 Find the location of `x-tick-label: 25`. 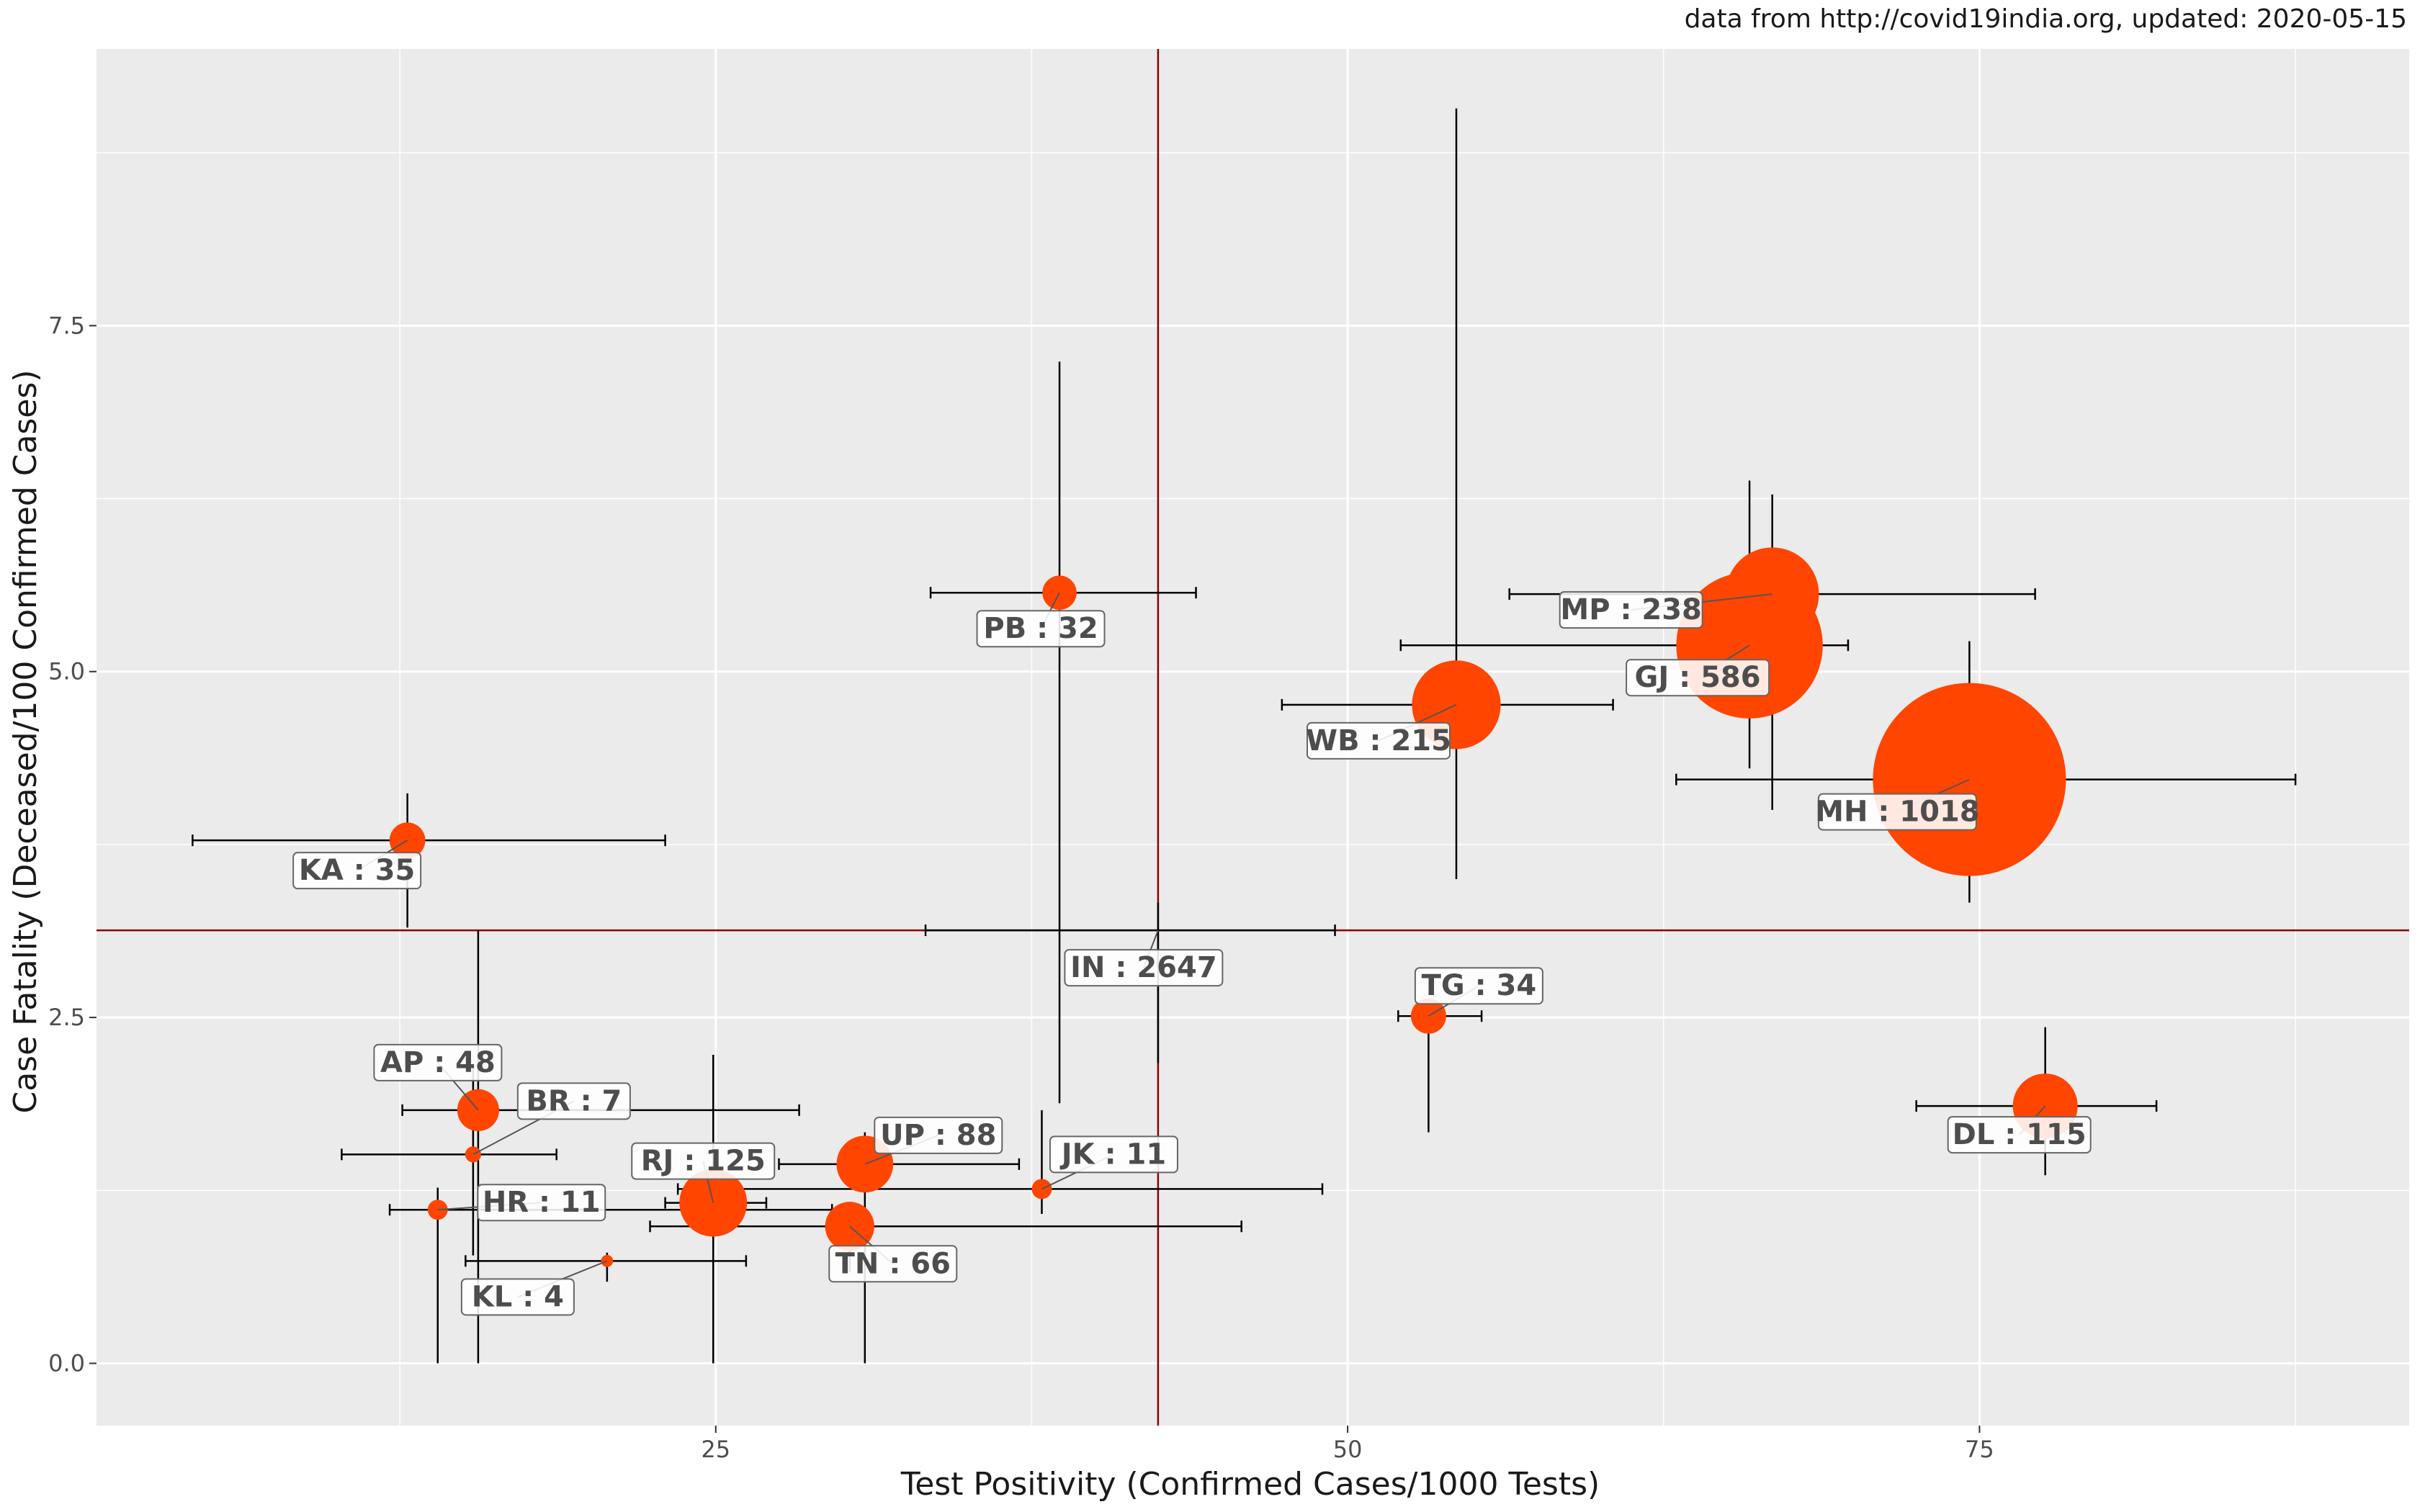

x-tick-label: 25 is located at coordinates (715, 1449).